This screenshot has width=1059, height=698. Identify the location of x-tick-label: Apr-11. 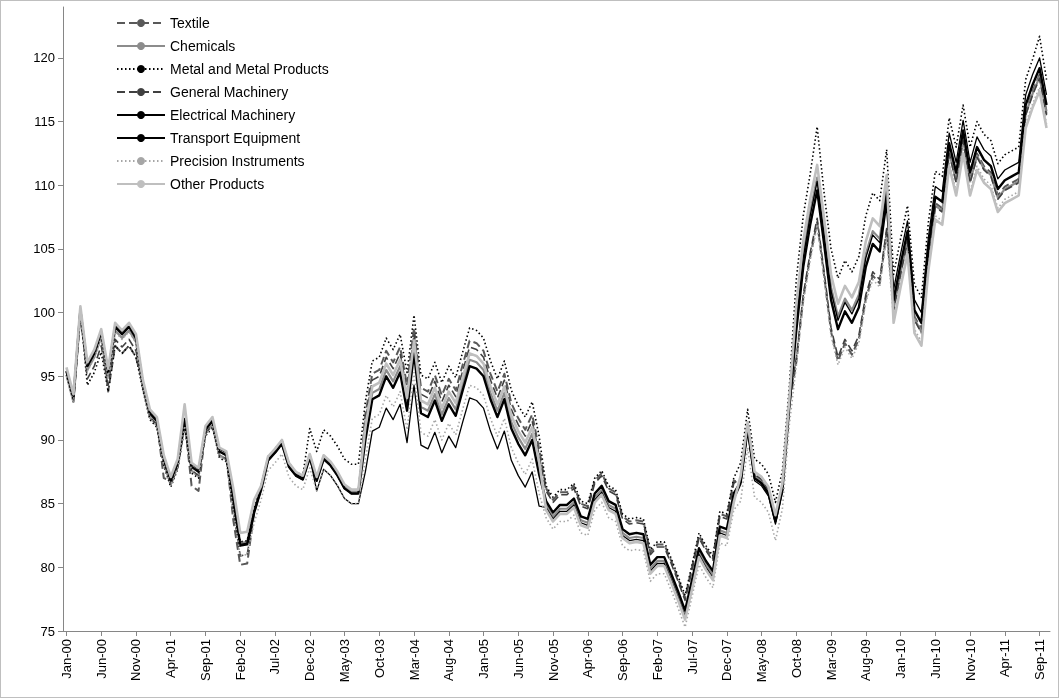
(1005, 658).